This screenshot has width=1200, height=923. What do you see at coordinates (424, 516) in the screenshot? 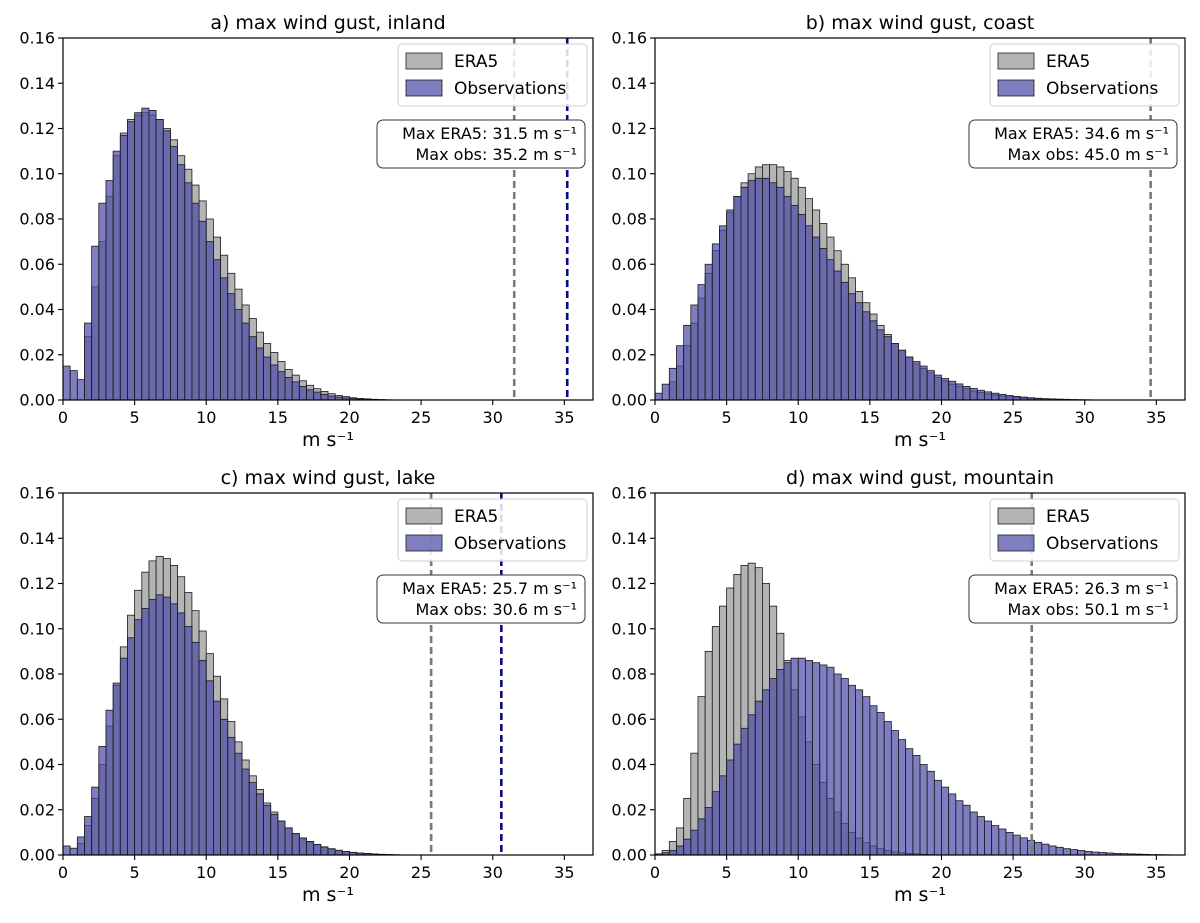
I see `legend-swatch-era5` at bounding box center [424, 516].